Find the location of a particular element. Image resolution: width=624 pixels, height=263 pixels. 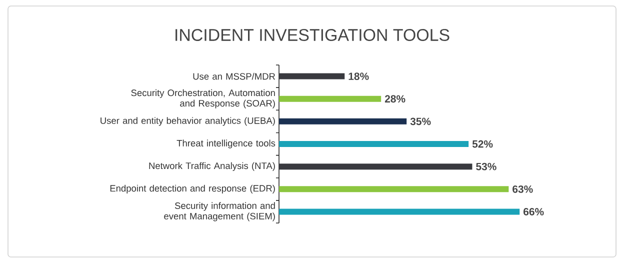

data-label: 18% is located at coordinates (358, 76).